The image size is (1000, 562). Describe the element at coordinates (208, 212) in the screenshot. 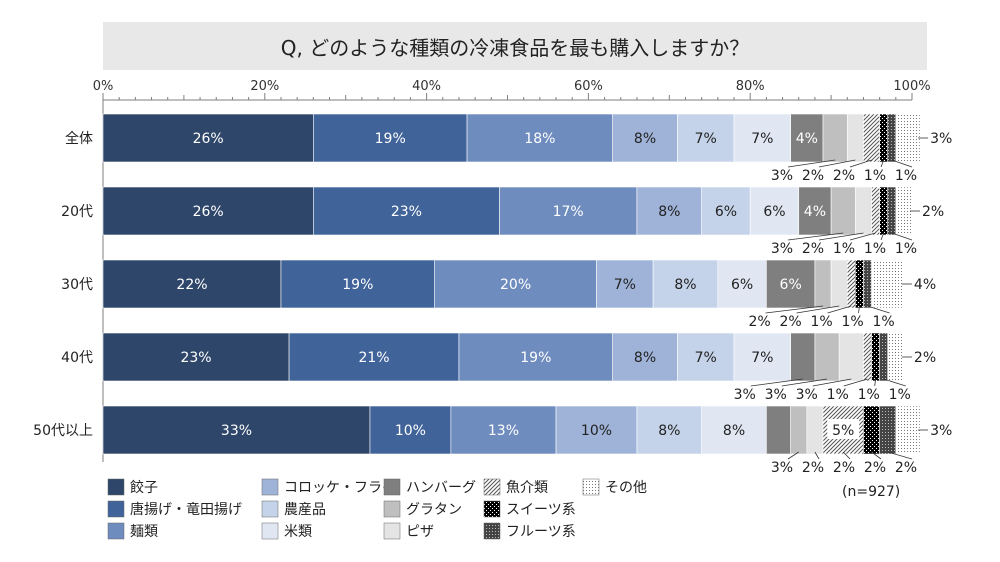

I see `data-label: 26%` at that location.